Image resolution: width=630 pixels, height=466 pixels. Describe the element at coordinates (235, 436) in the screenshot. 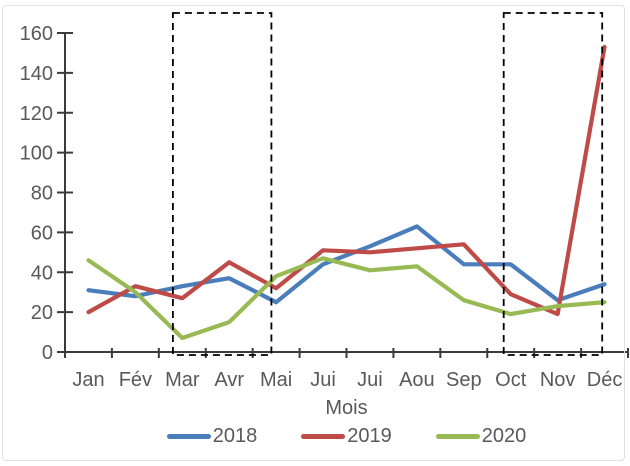

I see `legend-label-2018: 2018` at that location.